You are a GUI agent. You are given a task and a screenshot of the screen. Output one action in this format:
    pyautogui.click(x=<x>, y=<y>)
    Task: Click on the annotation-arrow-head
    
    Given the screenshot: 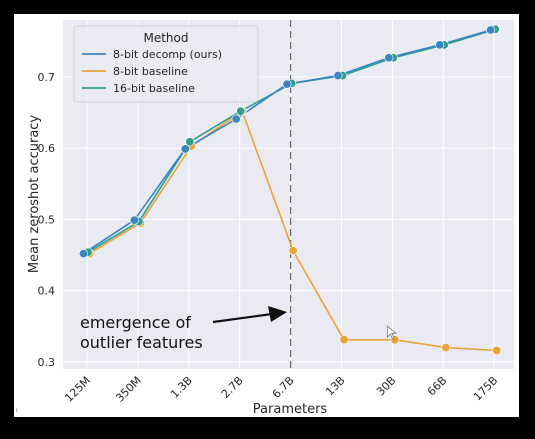 What is the action you would take?
    pyautogui.click(x=277, y=314)
    